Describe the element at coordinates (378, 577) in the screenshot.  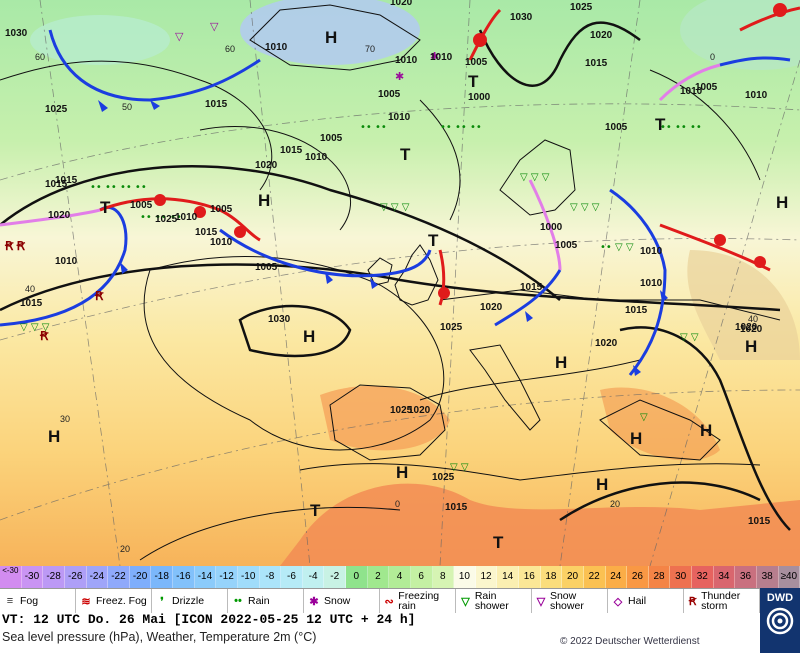
I see `scale-cell: 2` at that location.